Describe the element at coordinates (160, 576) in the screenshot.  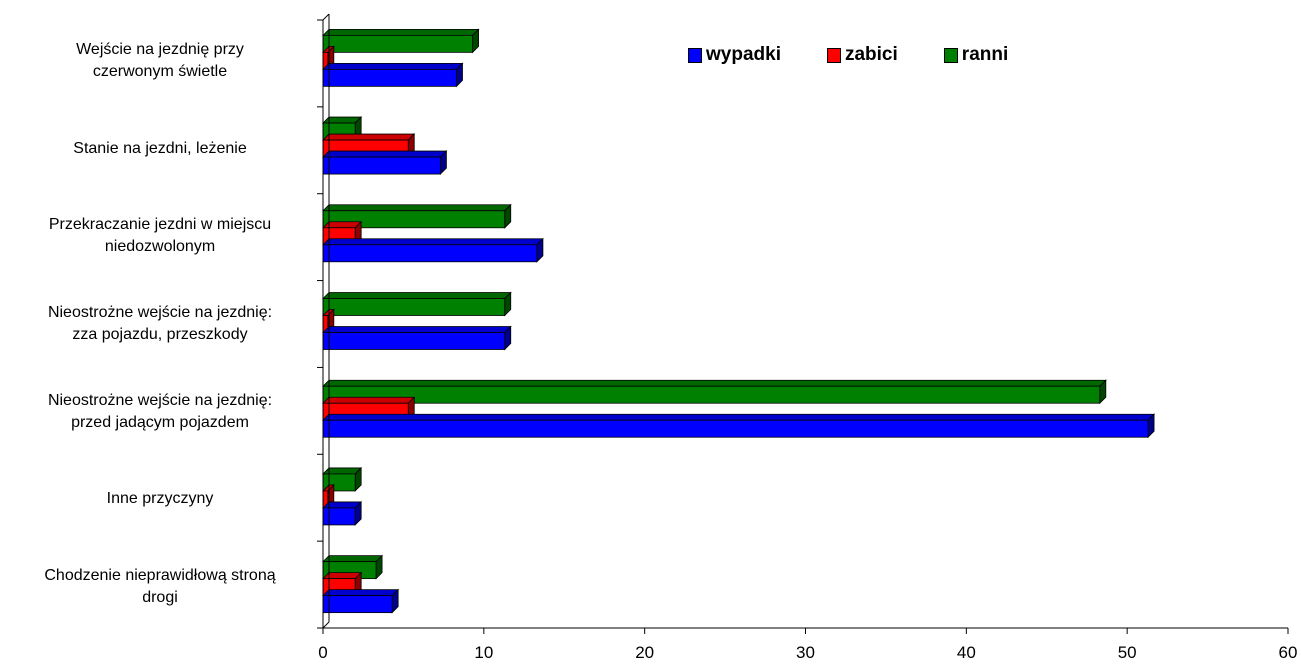
I see `category-label-line: Chodzenie nieprawidłową stroną` at that location.